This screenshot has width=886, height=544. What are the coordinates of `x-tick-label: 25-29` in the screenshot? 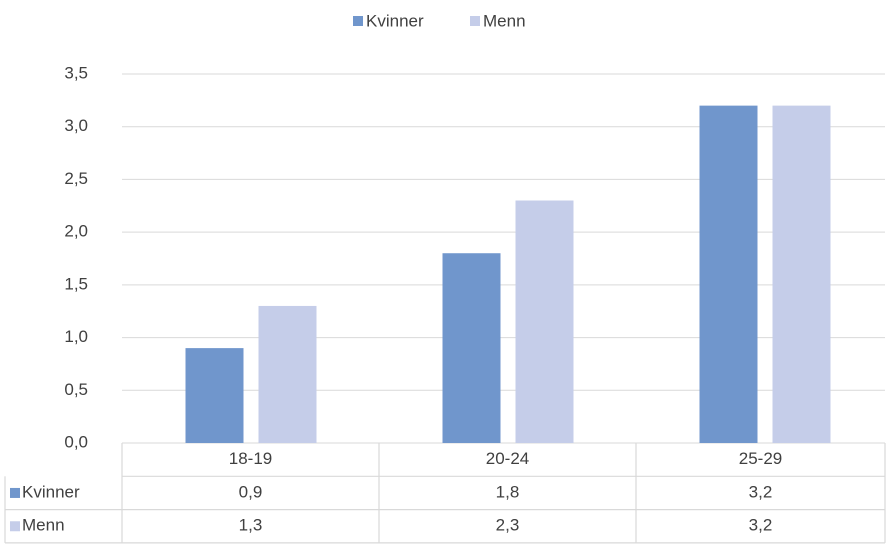 It's located at (760, 458).